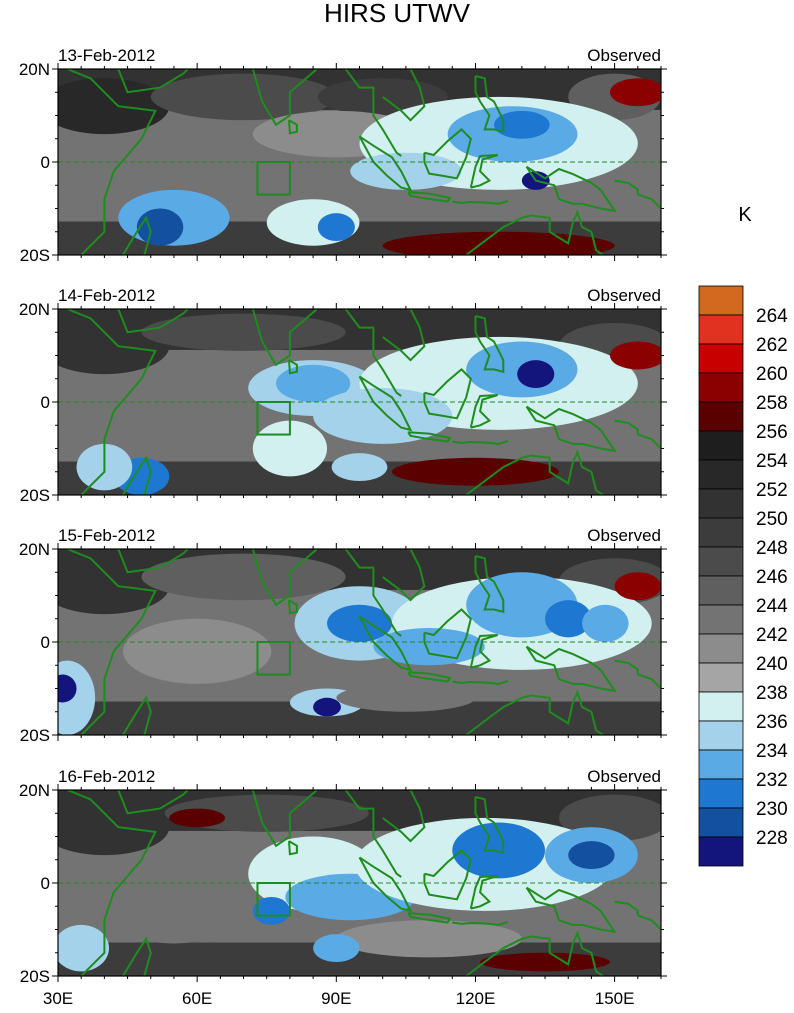  Describe the element at coordinates (772, 548) in the screenshot. I see `colorbar-label: 248` at that location.